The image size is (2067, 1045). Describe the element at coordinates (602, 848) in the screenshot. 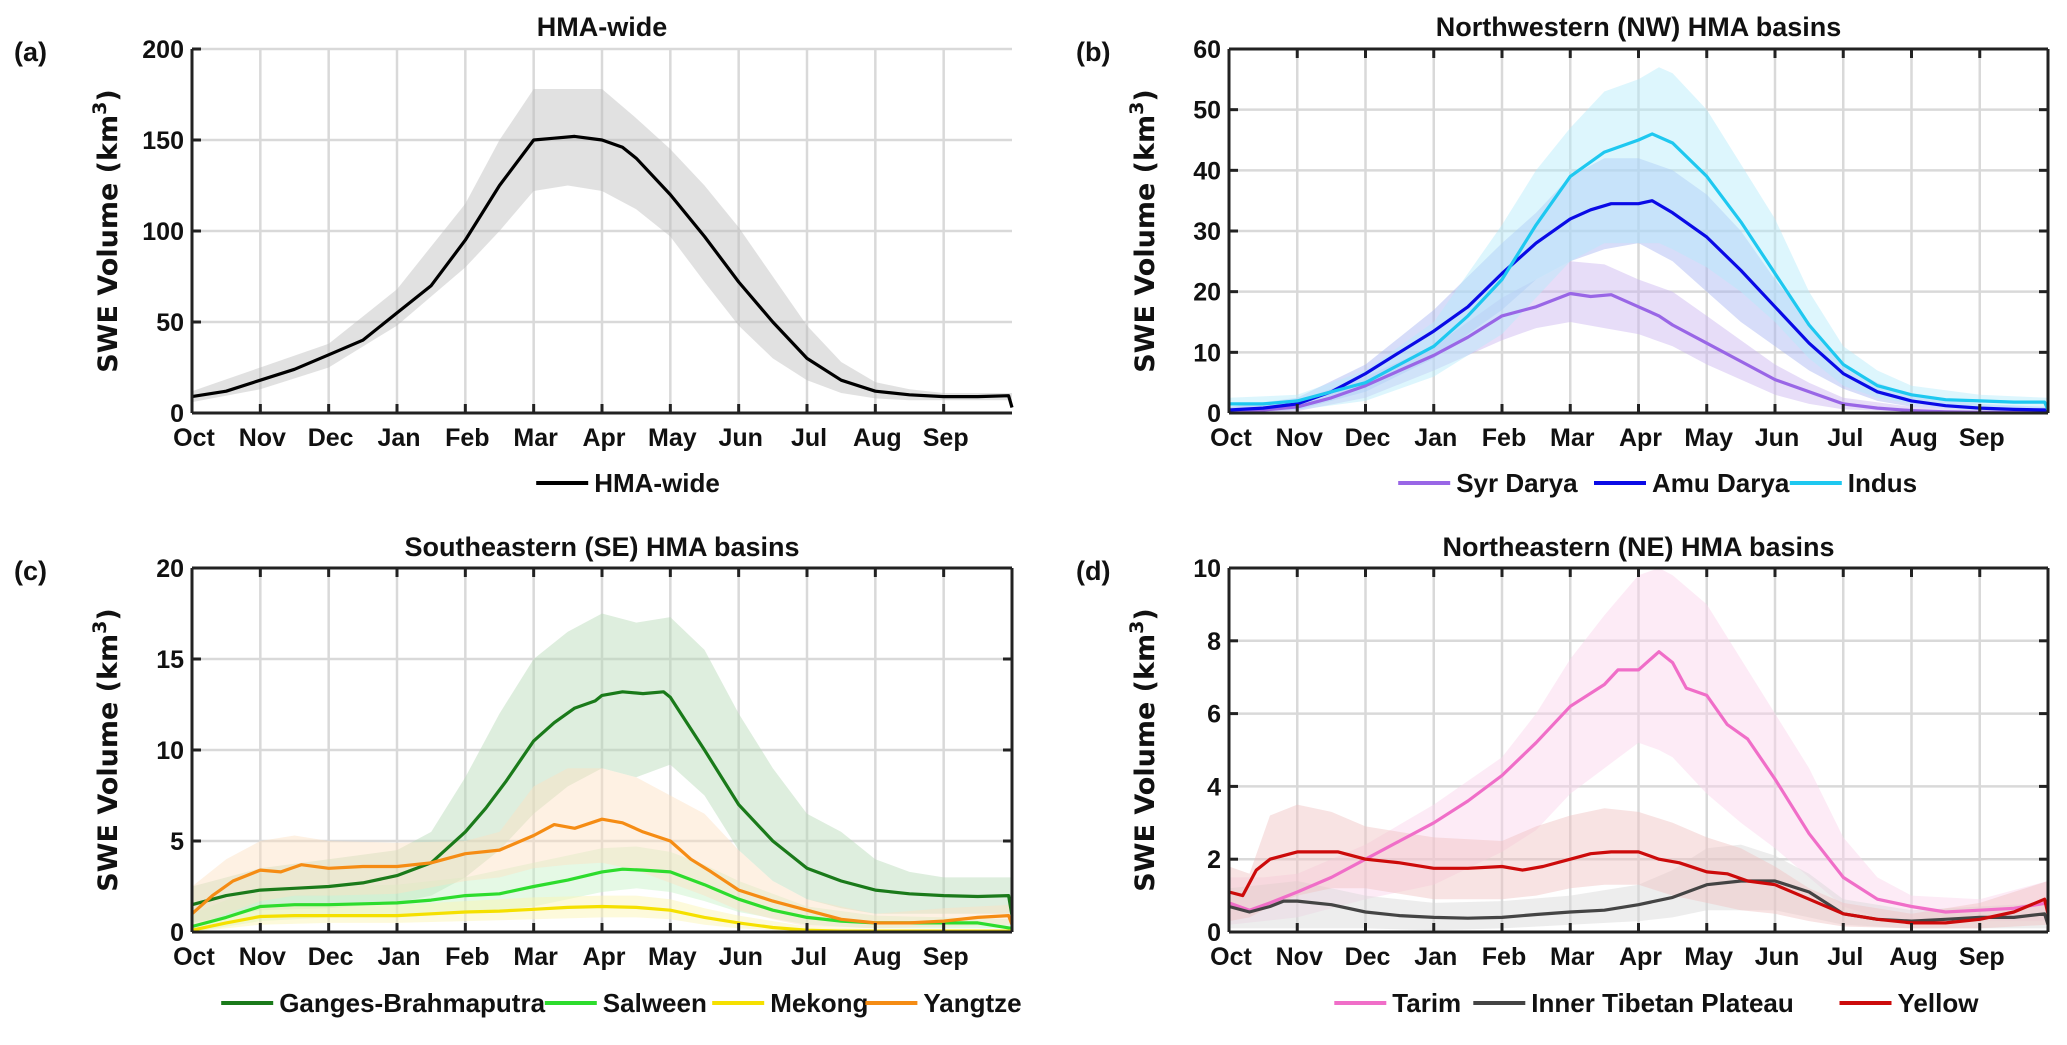

I see `band-yangtze` at that location.